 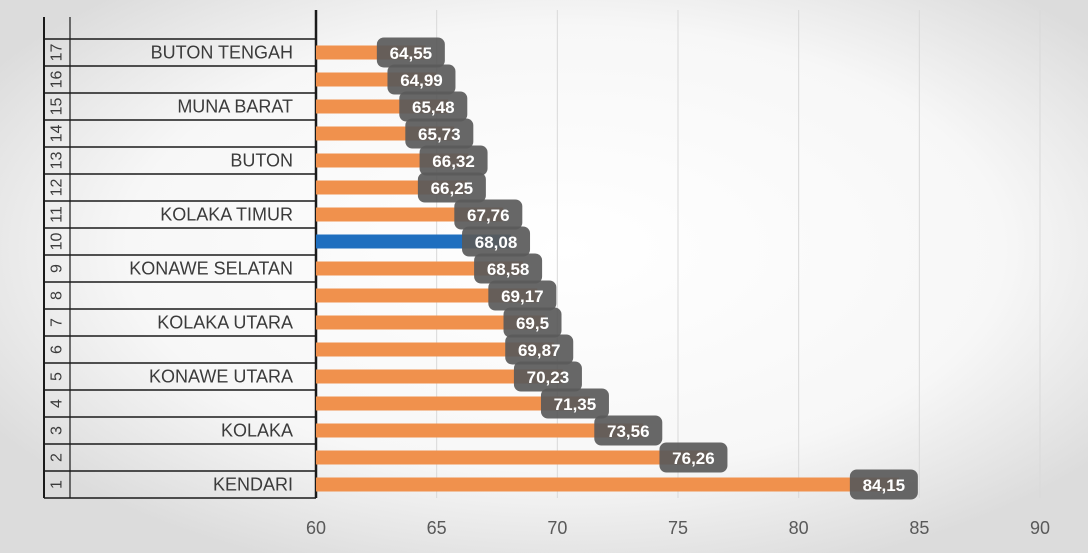 I want to click on rank-label: 17, so click(x=57, y=53).